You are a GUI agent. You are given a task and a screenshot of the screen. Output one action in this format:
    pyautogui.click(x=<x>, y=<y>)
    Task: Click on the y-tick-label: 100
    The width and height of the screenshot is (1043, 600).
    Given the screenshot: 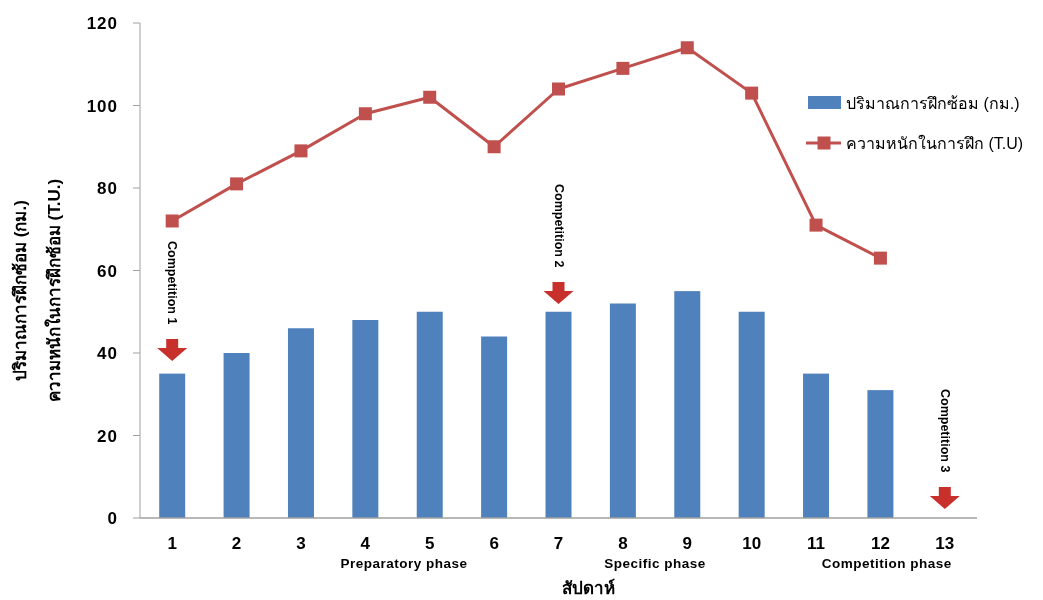 What is the action you would take?
    pyautogui.click(x=102, y=106)
    